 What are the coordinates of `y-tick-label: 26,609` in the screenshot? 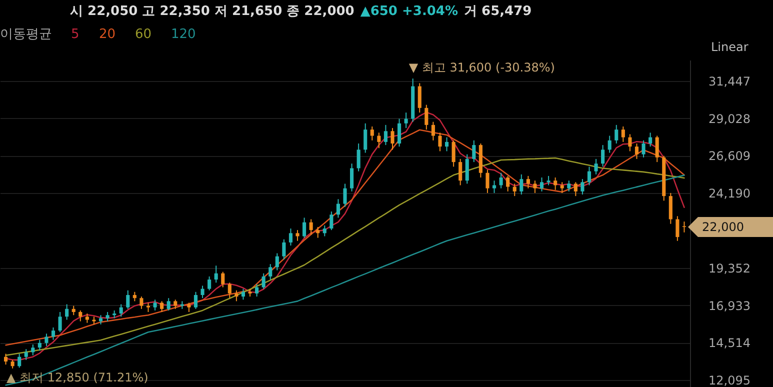 It's located at (729, 156).